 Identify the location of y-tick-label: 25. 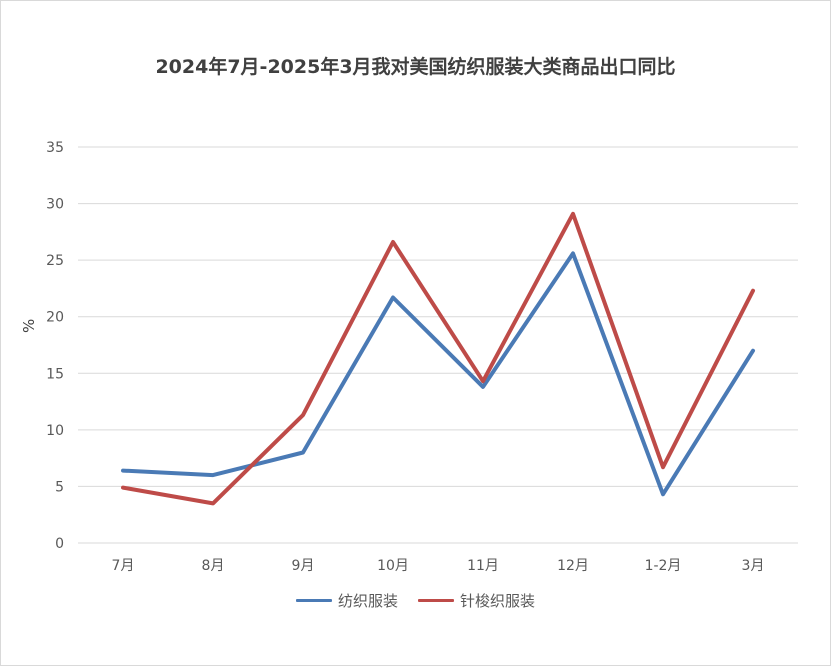
(55, 261).